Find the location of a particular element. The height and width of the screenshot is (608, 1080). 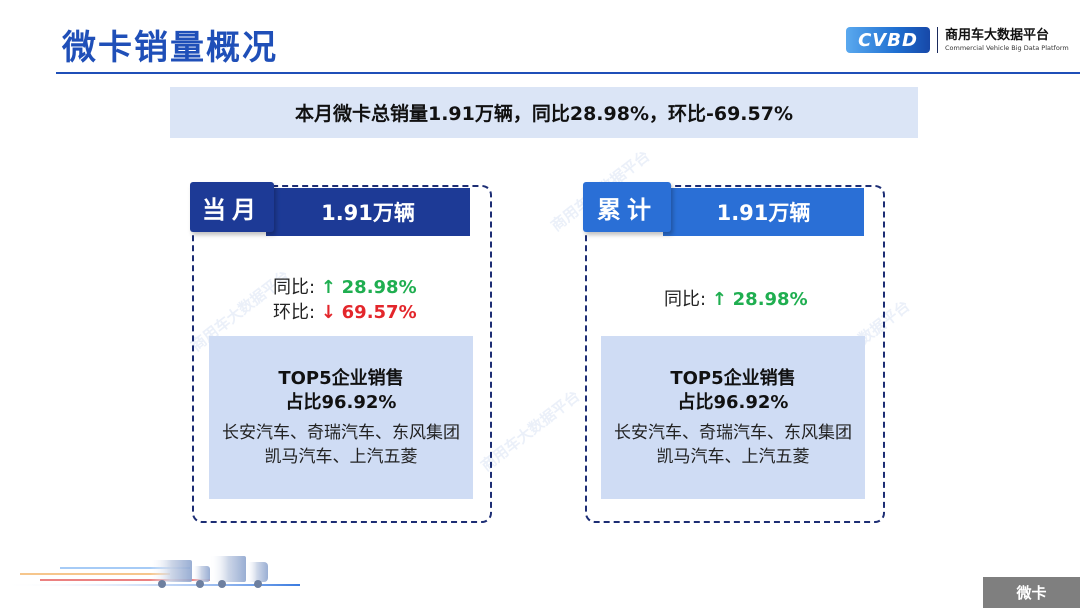

logo-name-en: Commercial Vehicle Big Data Platform is located at coordinates (1007, 47).